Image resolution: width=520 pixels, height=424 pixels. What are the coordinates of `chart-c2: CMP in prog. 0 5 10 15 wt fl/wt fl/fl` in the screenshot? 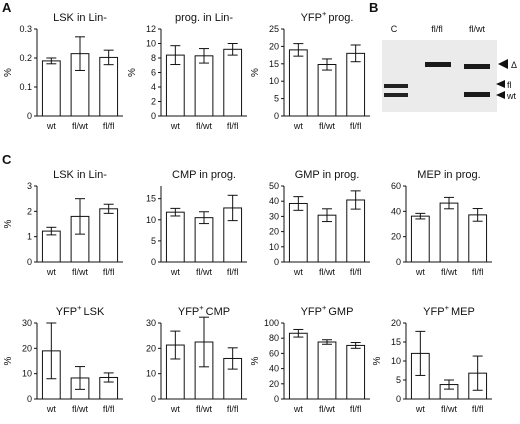 It's located at (196, 223).